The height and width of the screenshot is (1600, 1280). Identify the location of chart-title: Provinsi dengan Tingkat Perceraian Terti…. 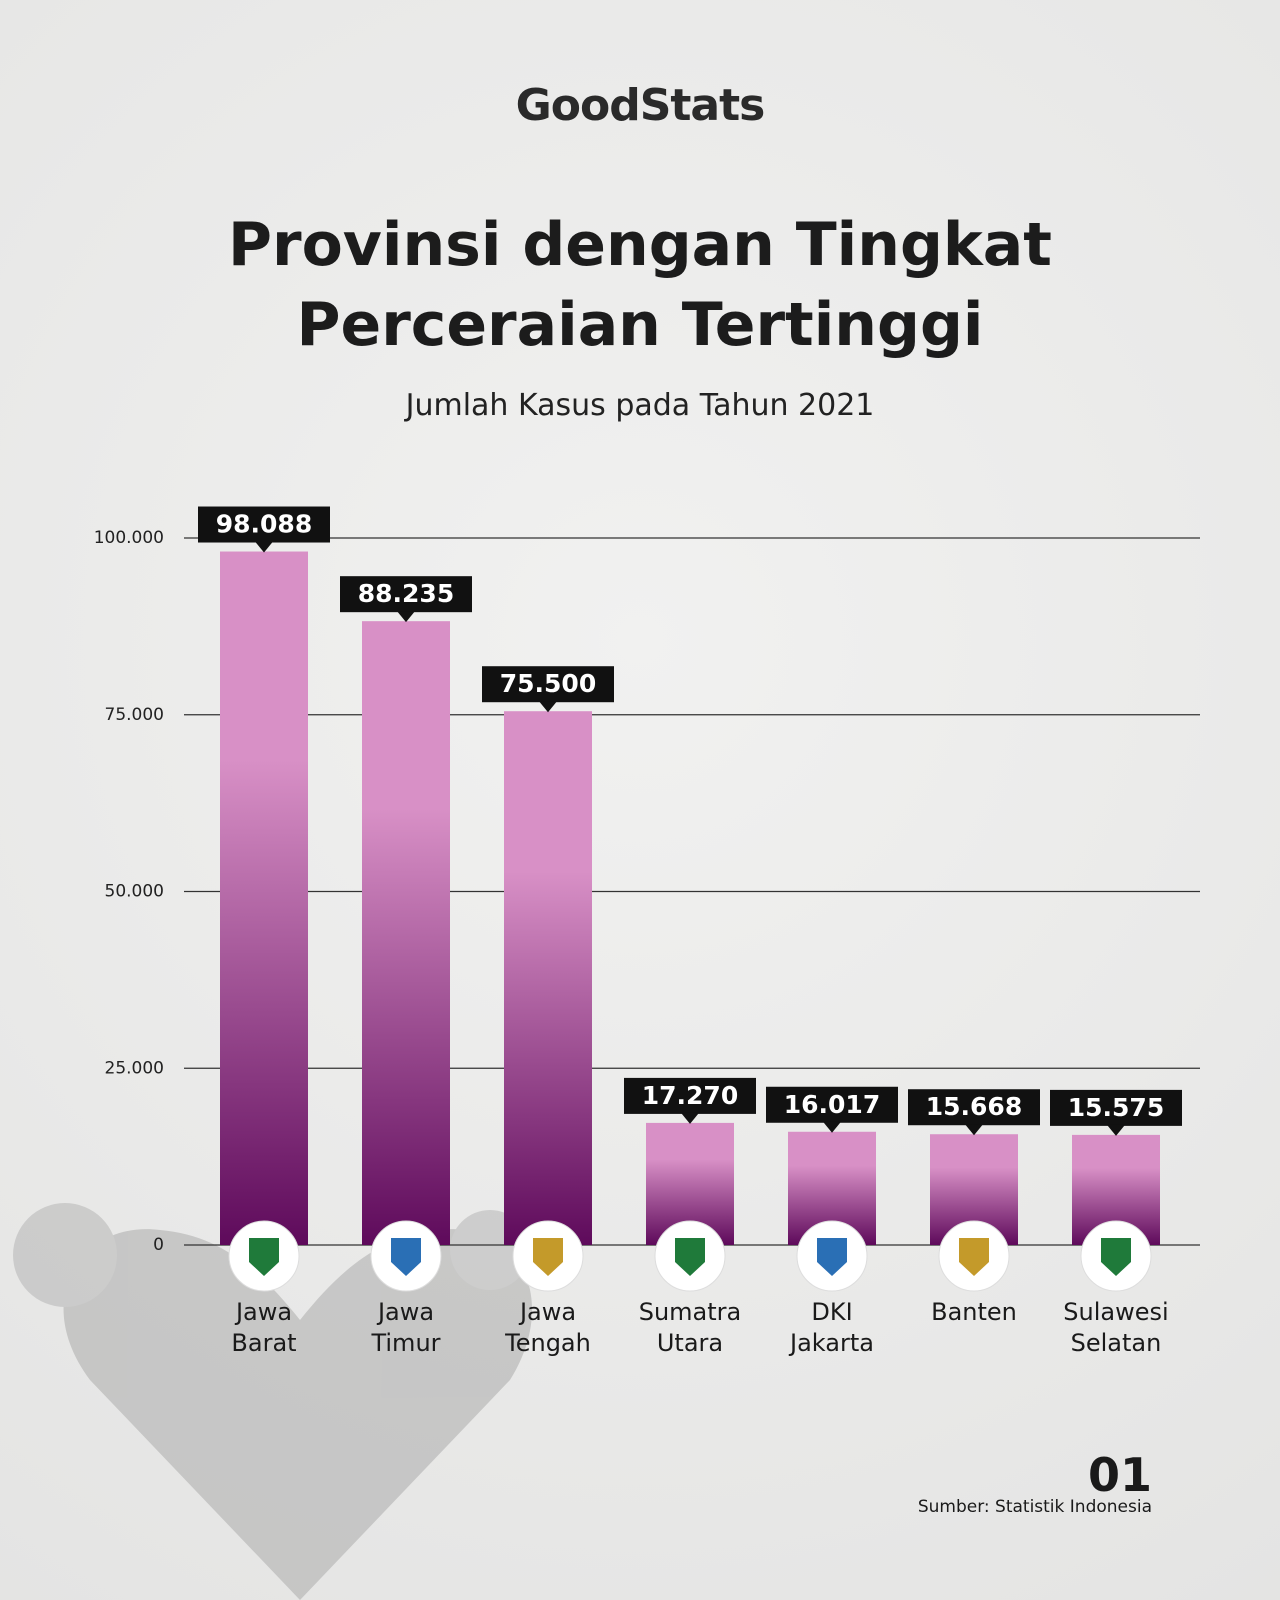
(640, 285).